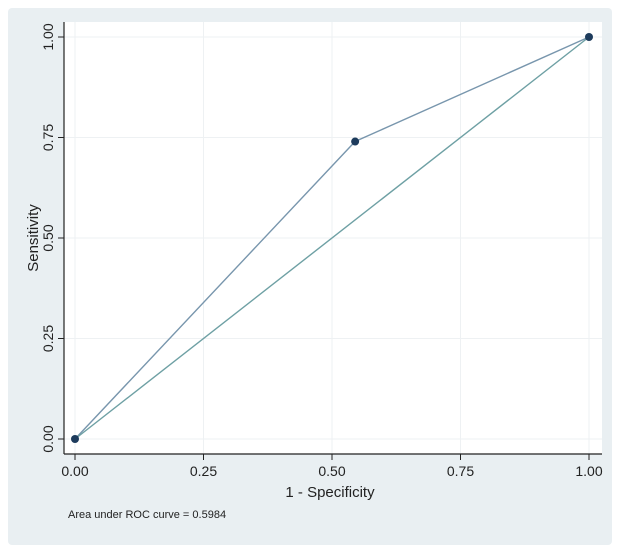  What do you see at coordinates (33, 238) in the screenshot?
I see `y-axis-label: Sensitivity` at bounding box center [33, 238].